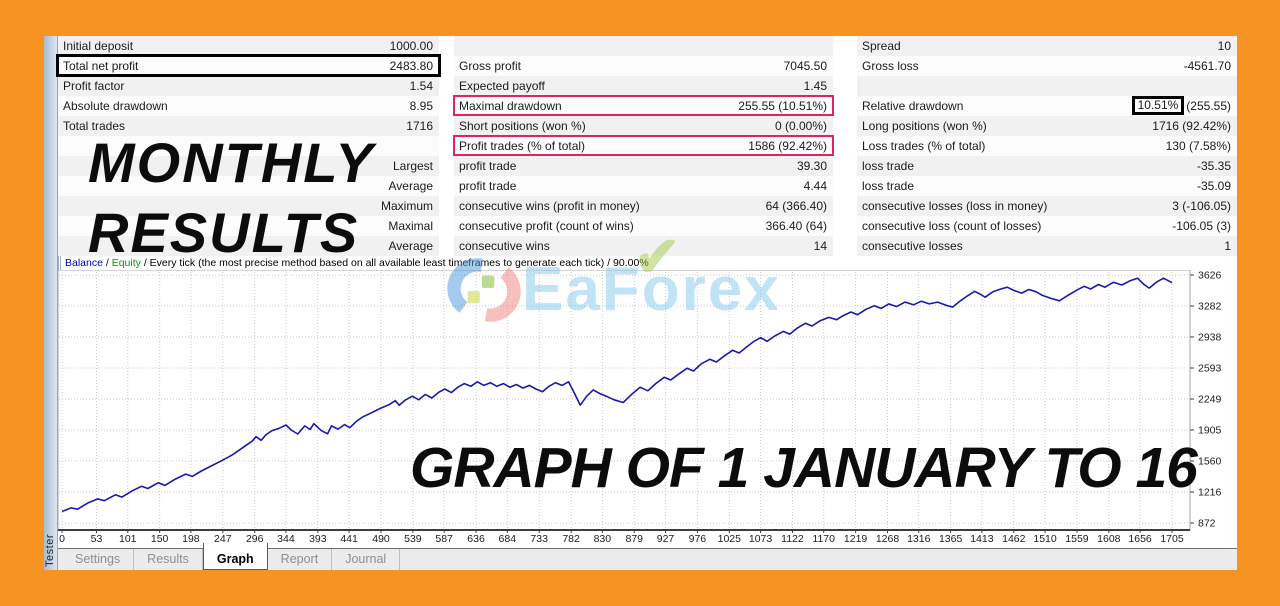 The height and width of the screenshot is (606, 1280). What do you see at coordinates (444, 539) in the screenshot?
I see `axis-tick-label: 587` at bounding box center [444, 539].